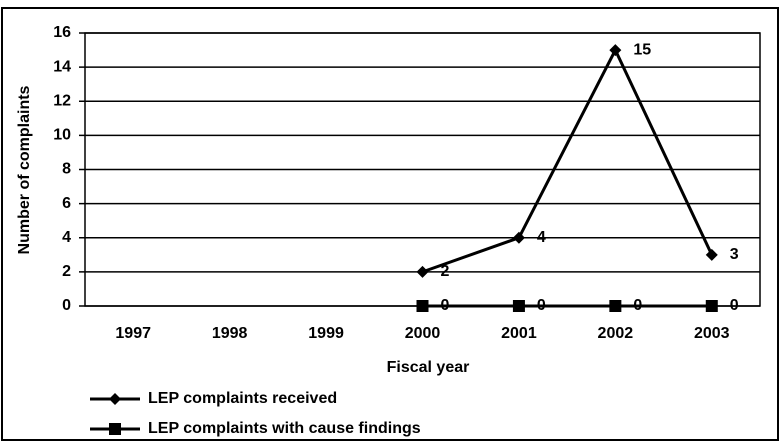 This screenshot has width=782, height=442. What do you see at coordinates (445, 271) in the screenshot?
I see `data-label: 2` at bounding box center [445, 271].